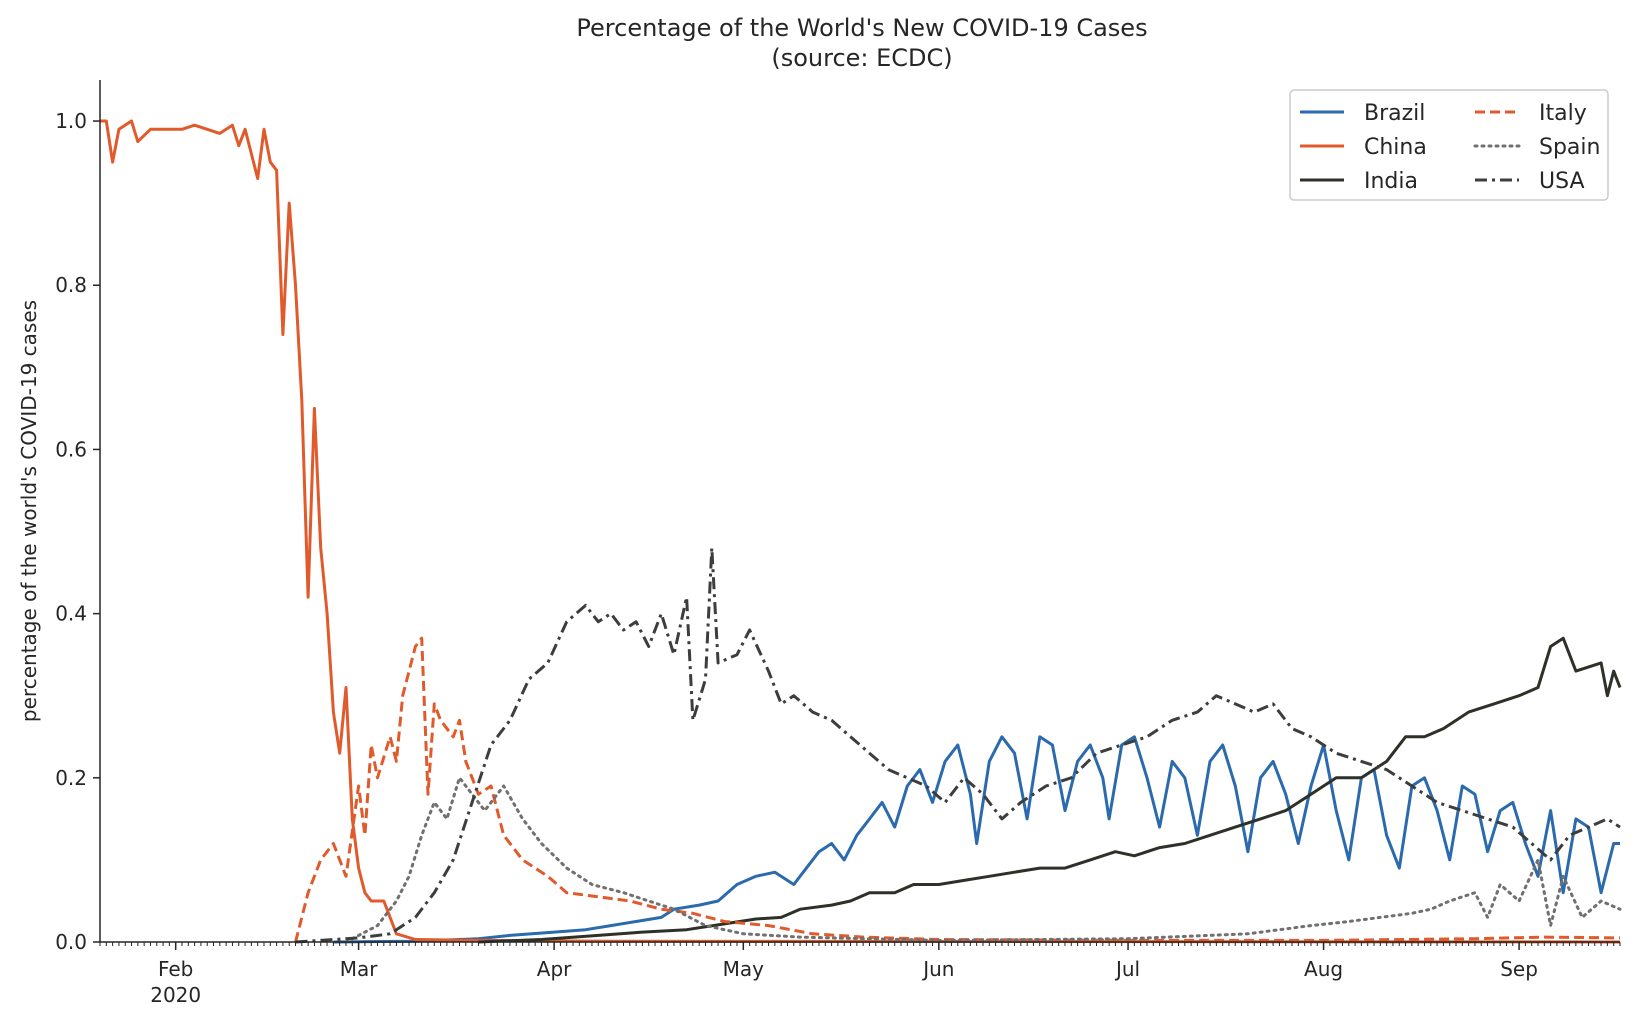 The image size is (1635, 1024). Describe the element at coordinates (71, 121) in the screenshot. I see `y-tick-label: 1.0` at that location.